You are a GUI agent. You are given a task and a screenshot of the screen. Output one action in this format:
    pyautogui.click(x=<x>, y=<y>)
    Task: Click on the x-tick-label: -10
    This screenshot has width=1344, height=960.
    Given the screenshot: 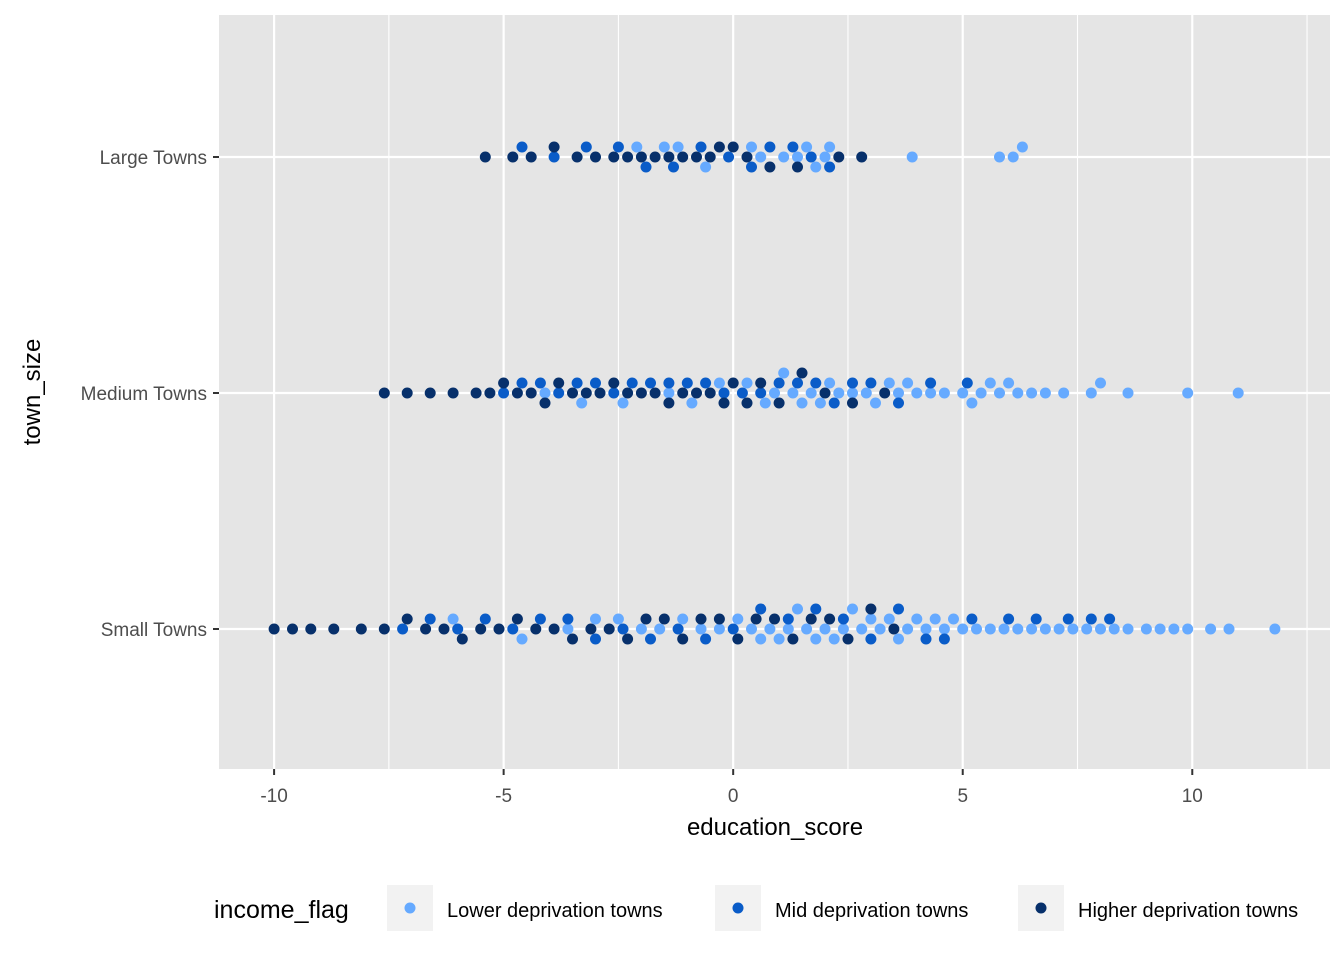 What is the action you would take?
    pyautogui.click(x=273, y=796)
    